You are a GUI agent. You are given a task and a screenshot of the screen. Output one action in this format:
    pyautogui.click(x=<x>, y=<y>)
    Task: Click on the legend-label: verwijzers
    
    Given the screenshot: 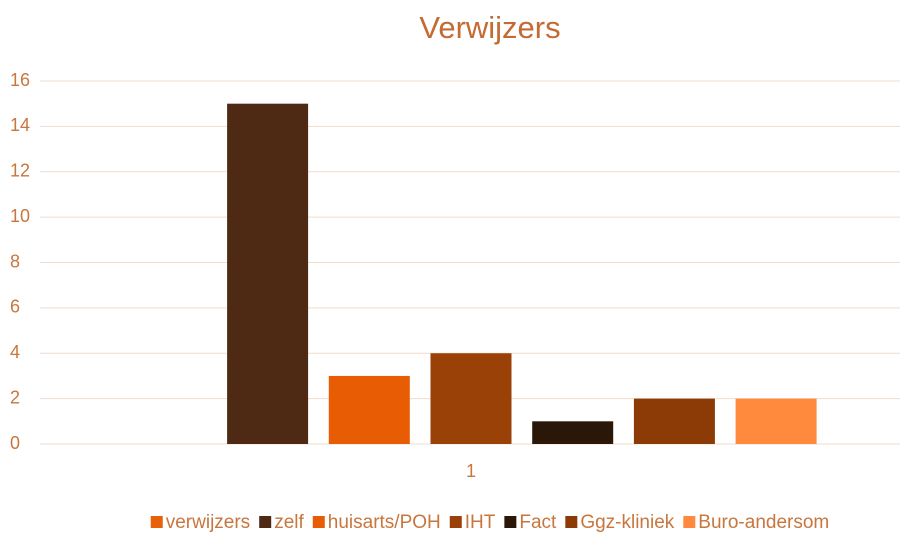 What is the action you would take?
    pyautogui.click(x=208, y=522)
    